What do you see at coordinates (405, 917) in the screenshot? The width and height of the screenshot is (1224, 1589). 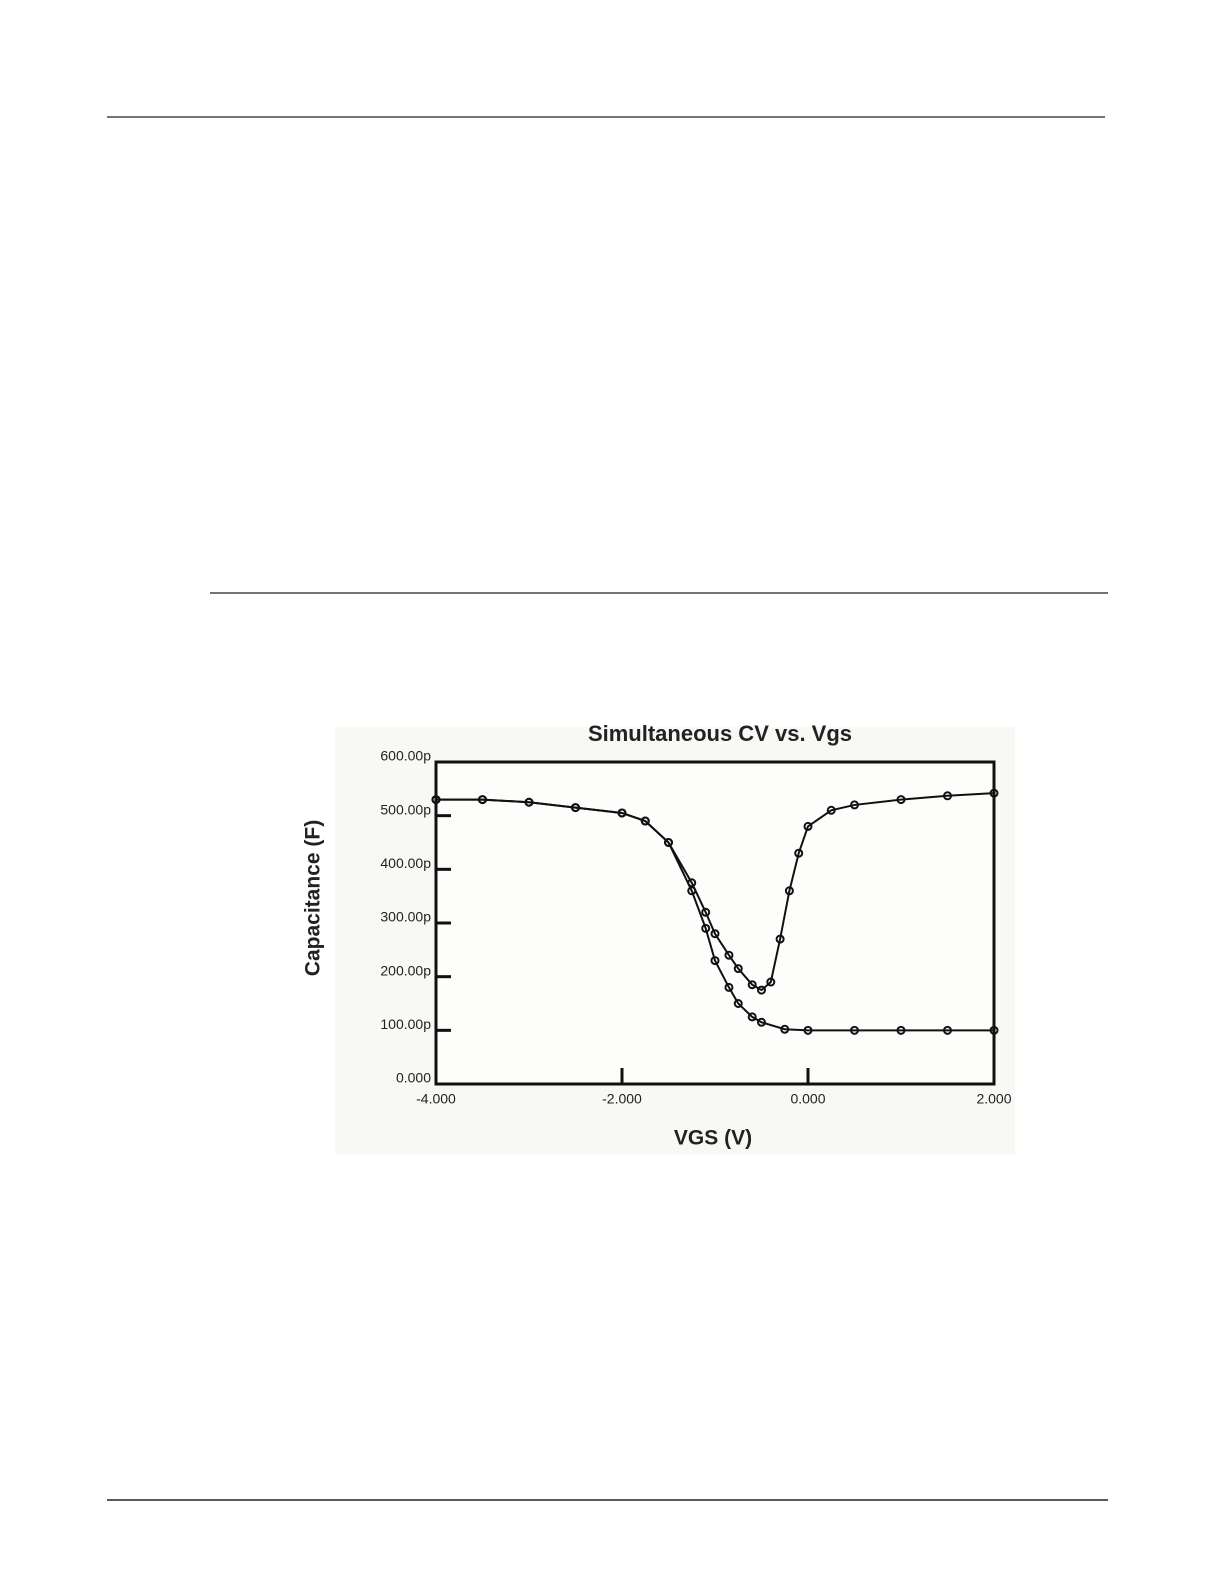 I see `y-tick-label: 300.00p` at bounding box center [405, 917].